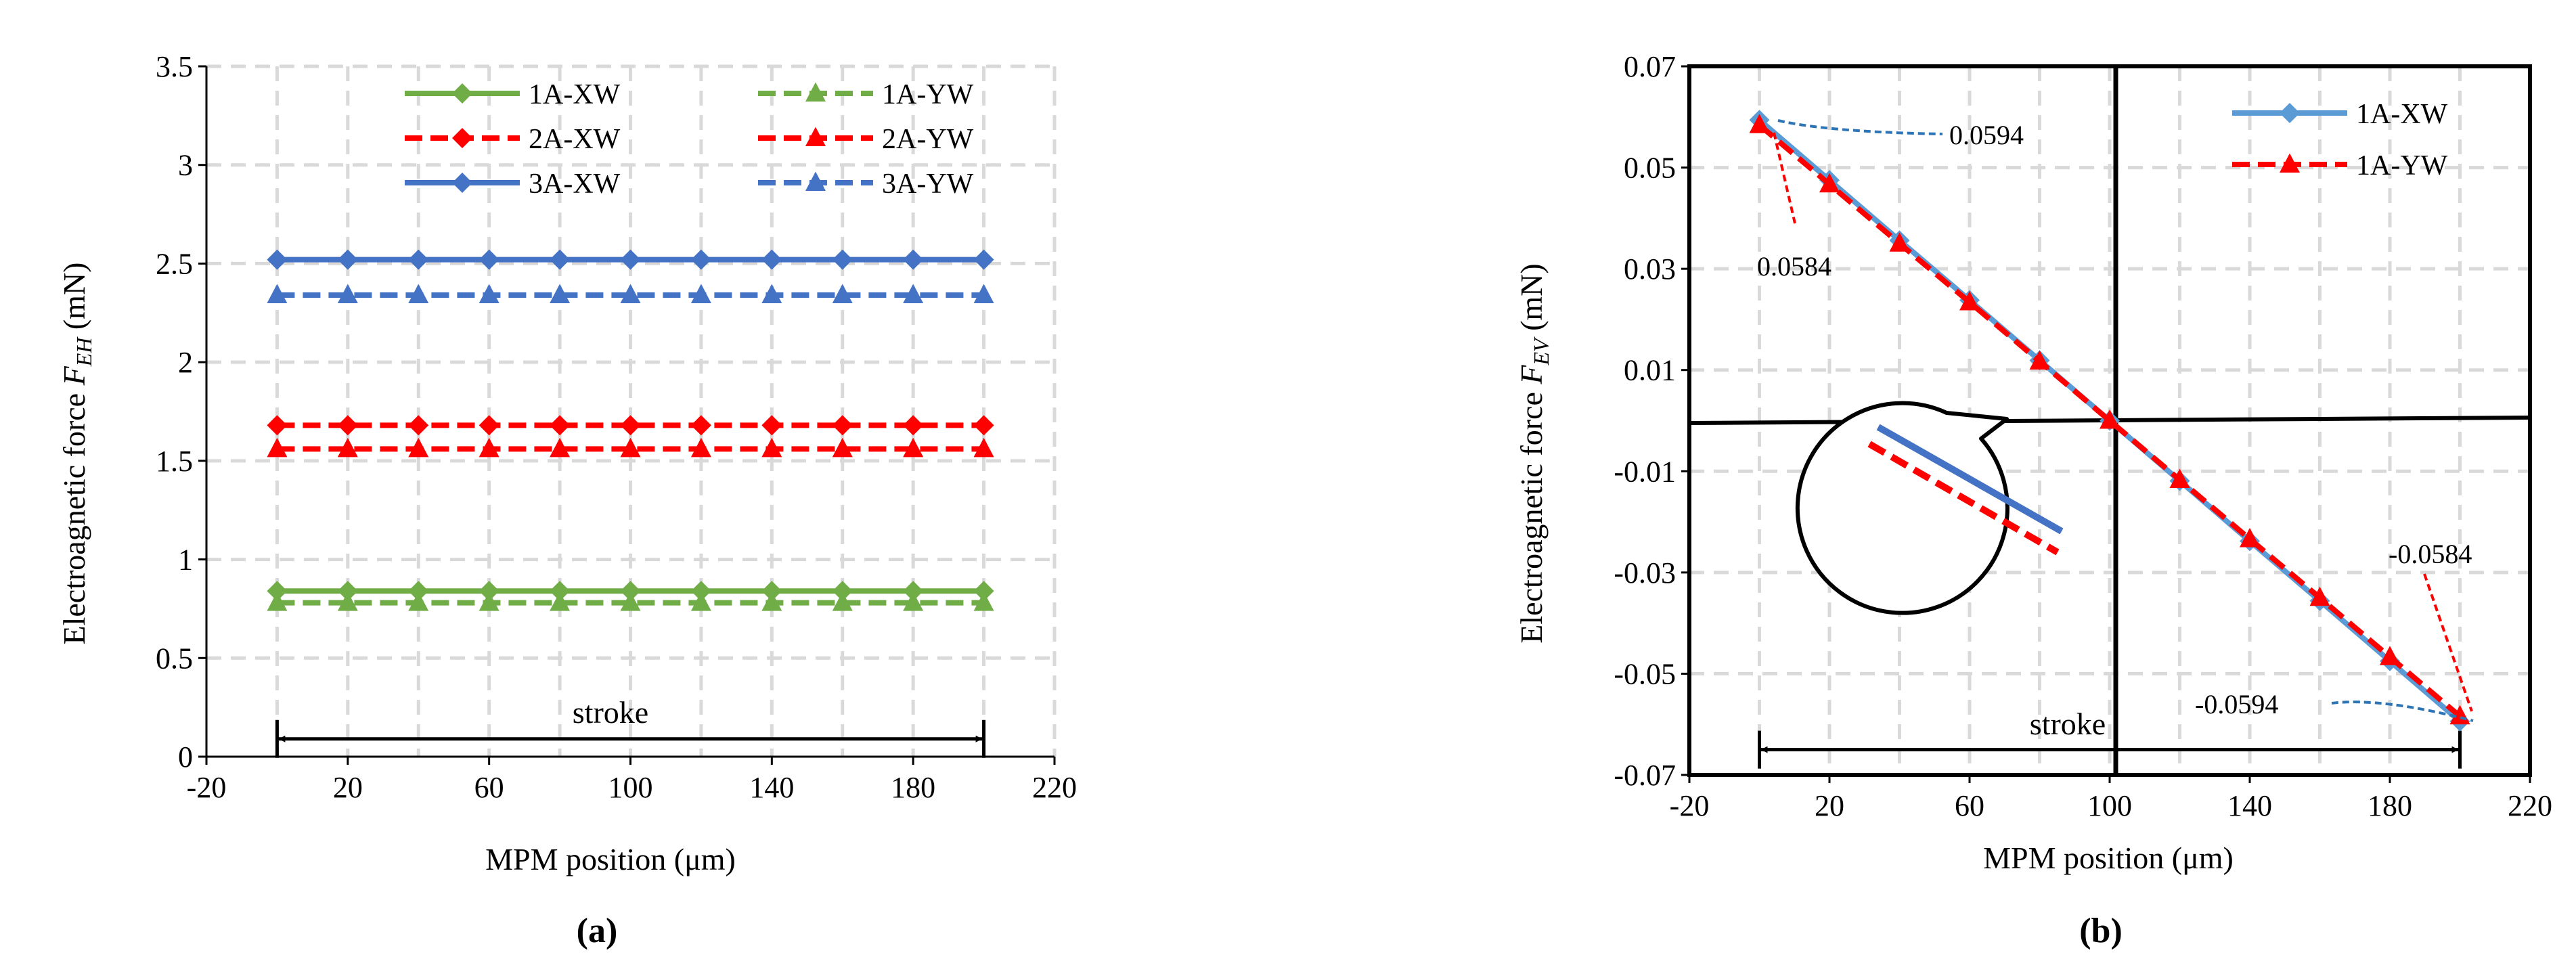 The image size is (2576, 957). What do you see at coordinates (2430, 554) in the screenshot?
I see `annotation-neg-0584: -0.0584` at bounding box center [2430, 554].